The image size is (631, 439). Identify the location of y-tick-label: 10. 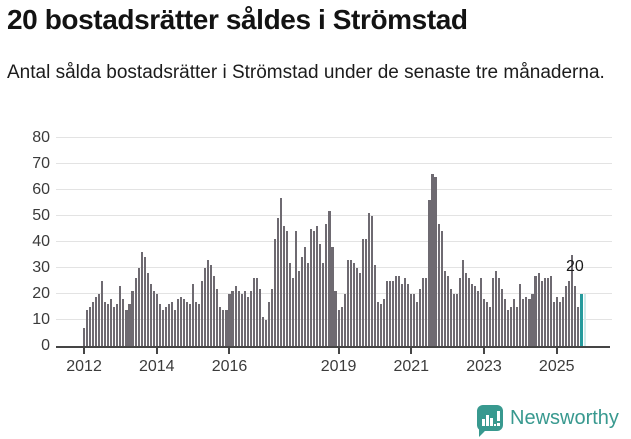
(41, 319).